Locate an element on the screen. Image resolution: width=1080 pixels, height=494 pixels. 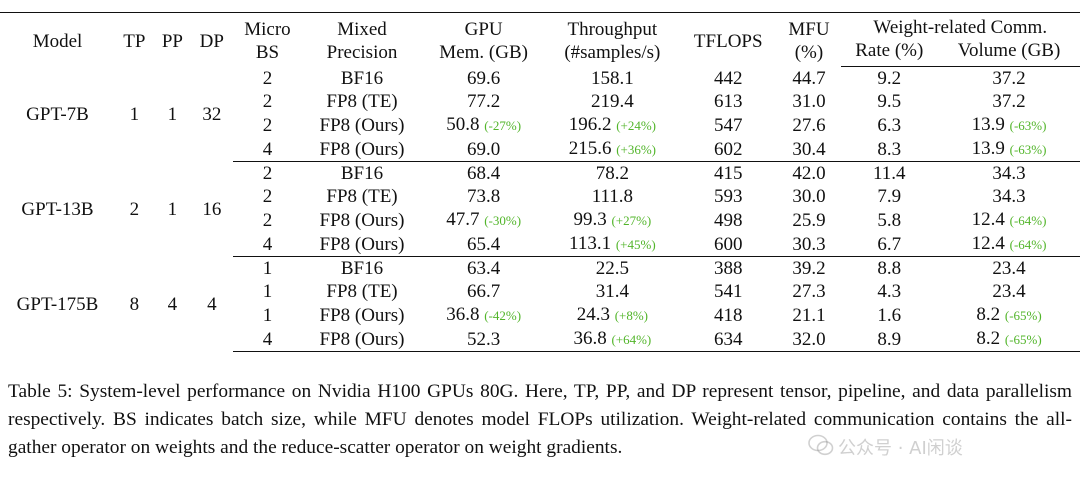
cell-tflops: 388 is located at coordinates (728, 268).